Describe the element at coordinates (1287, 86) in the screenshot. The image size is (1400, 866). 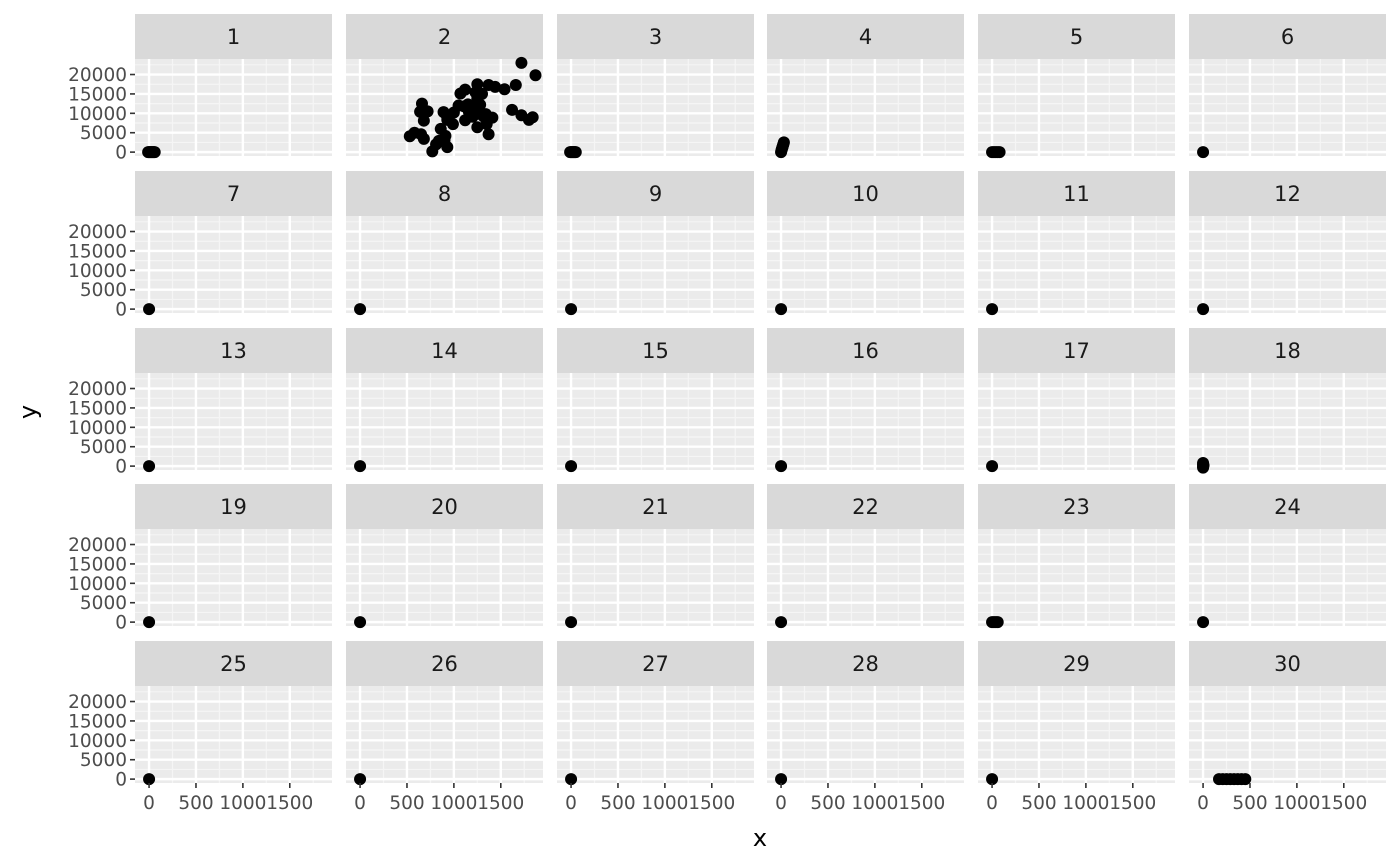
I see `facet-panel-6: 6` at that location.